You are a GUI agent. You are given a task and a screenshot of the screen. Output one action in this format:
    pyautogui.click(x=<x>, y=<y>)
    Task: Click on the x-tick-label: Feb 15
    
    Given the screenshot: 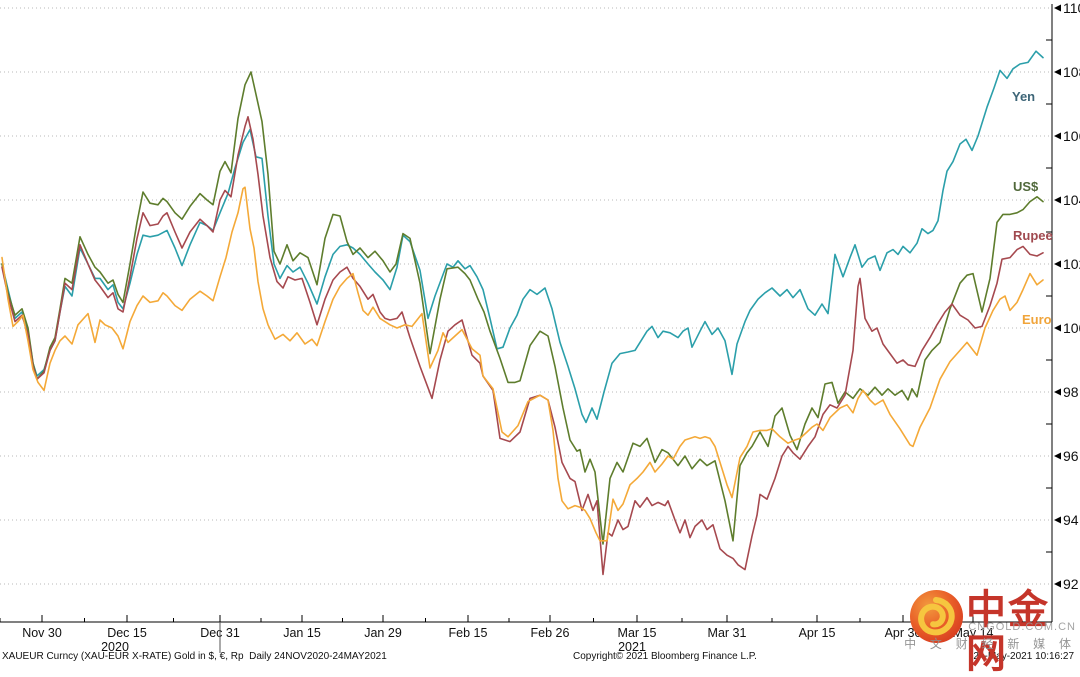 What is the action you would take?
    pyautogui.click(x=468, y=633)
    